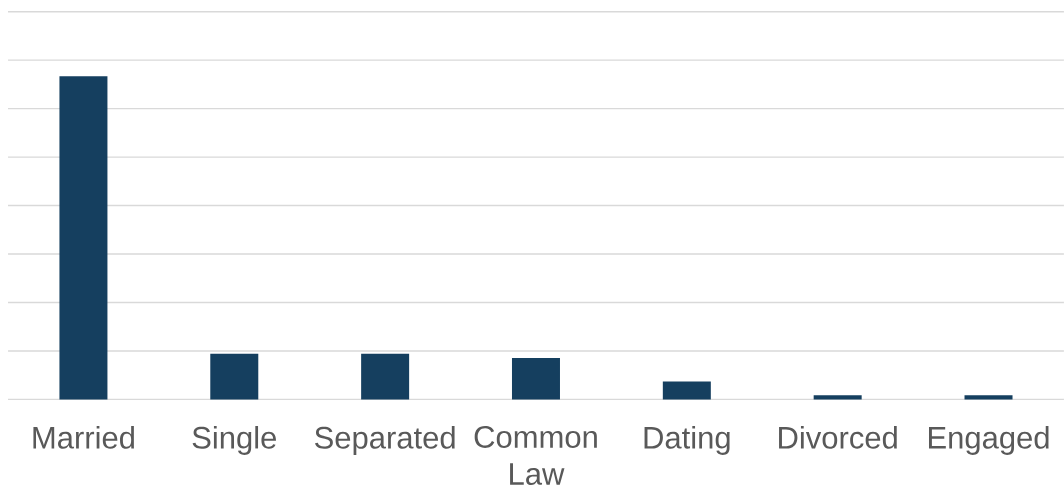 Image resolution: width=1064 pixels, height=489 pixels. What do you see at coordinates (838, 437) in the screenshot?
I see `x-tick-label: Divorced` at bounding box center [838, 437].